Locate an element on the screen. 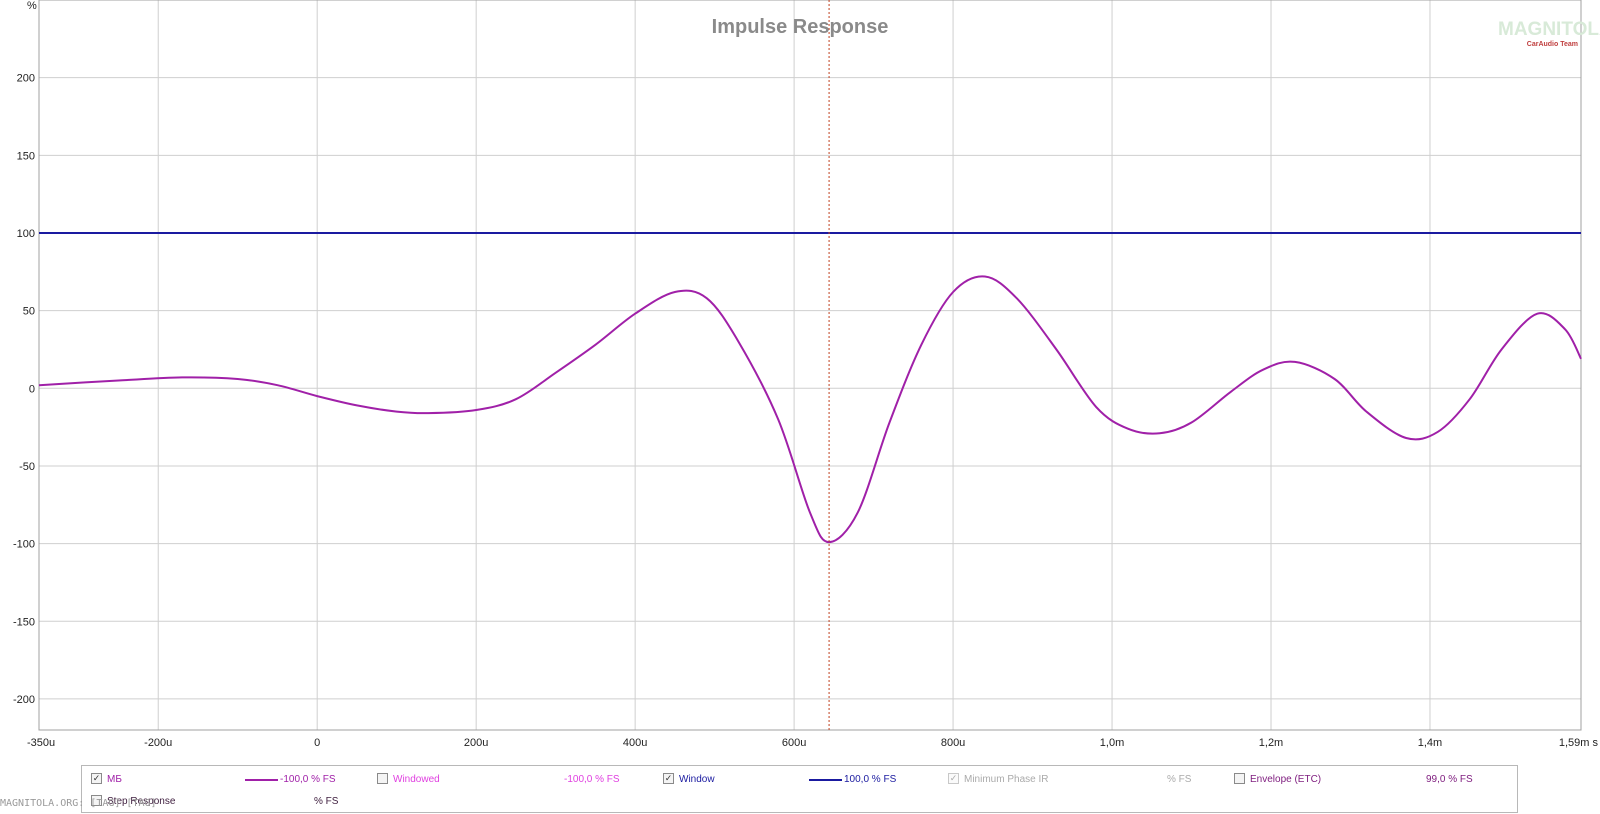 This screenshot has height=814, width=1600. logo-word: MAGNITOLA is located at coordinates (1549, 29).